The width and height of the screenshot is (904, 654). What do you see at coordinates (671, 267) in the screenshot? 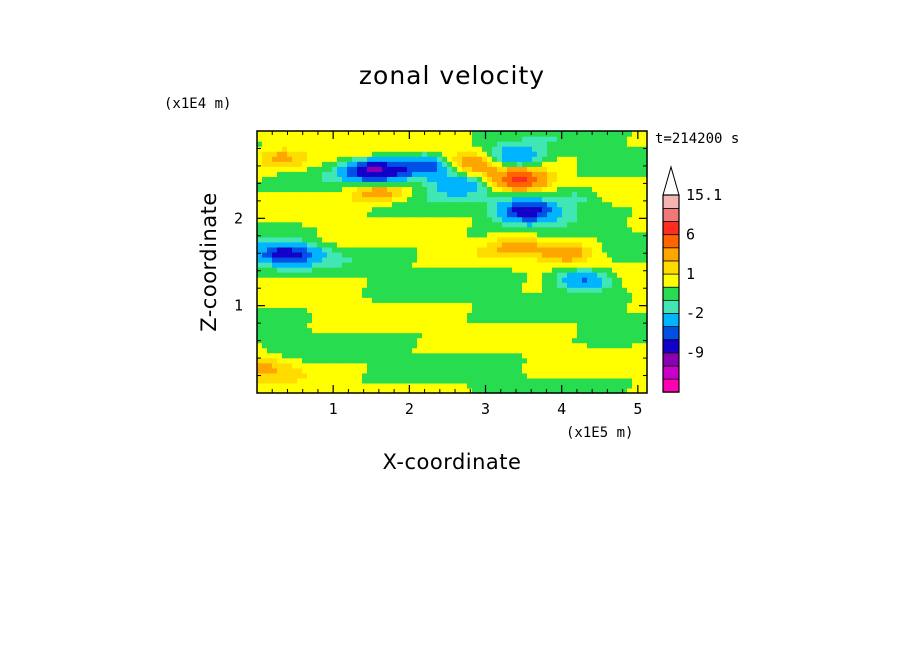
I see `colorbar-swatch` at bounding box center [671, 267].